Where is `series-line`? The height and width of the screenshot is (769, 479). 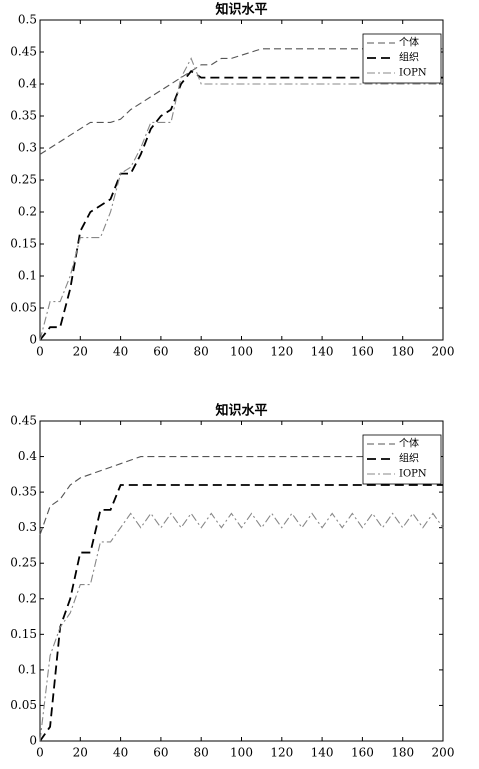
series-line is located at coordinates (241, 495).